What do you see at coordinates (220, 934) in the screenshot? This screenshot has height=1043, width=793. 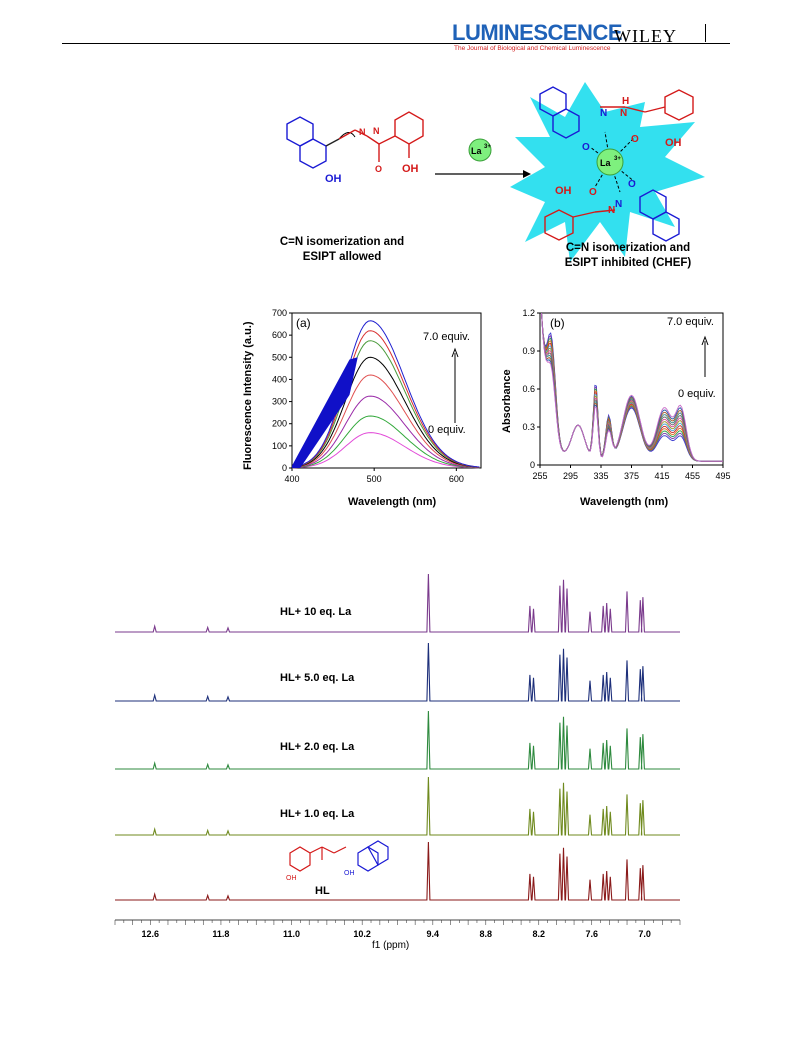 I see `nmr-x-tick-label: 11.8` at bounding box center [220, 934].